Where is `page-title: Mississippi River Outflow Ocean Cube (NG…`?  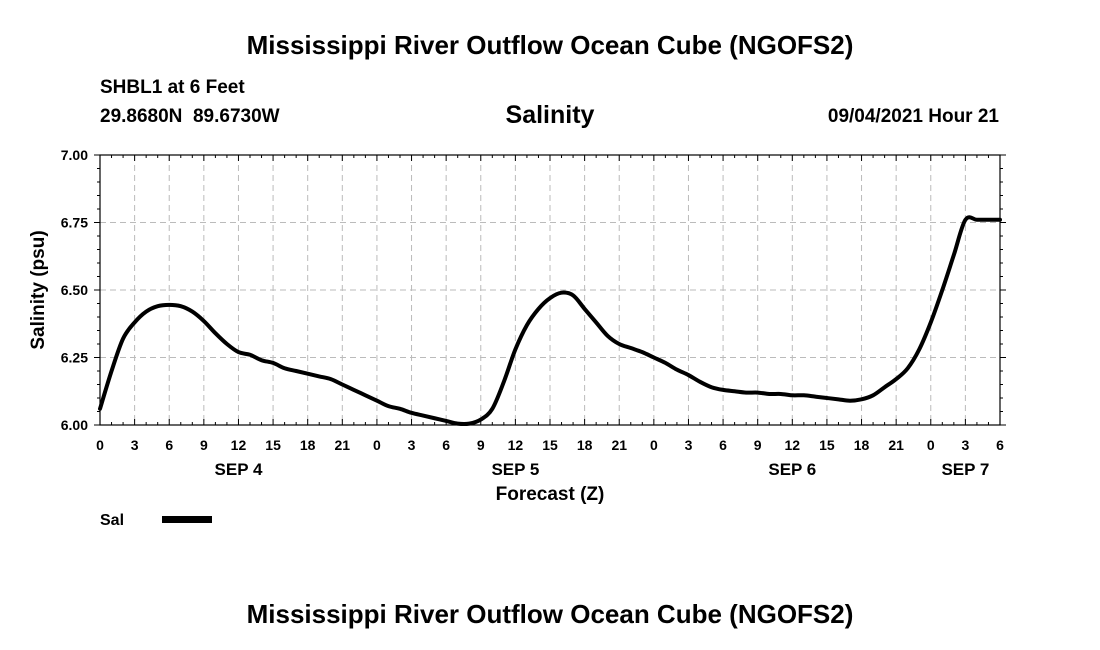
page-title: Mississippi River Outflow Ocean Cube (NG… is located at coordinates (550, 45).